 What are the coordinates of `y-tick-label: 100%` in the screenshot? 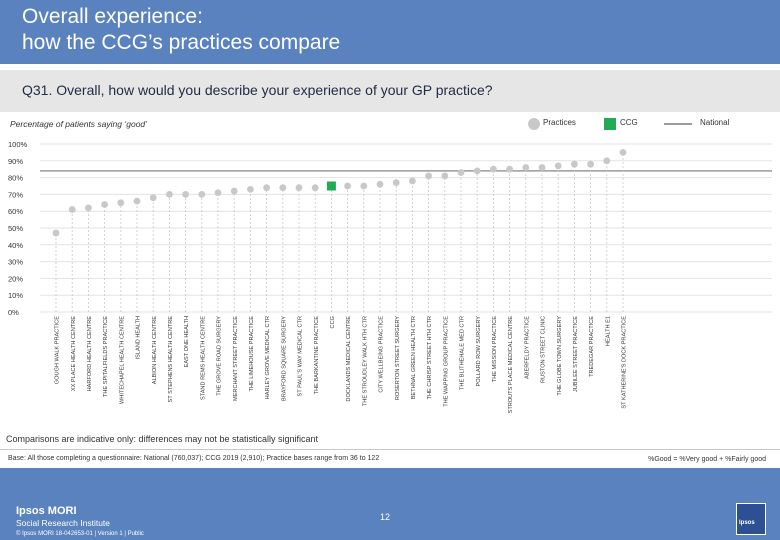 It's located at (18, 144).